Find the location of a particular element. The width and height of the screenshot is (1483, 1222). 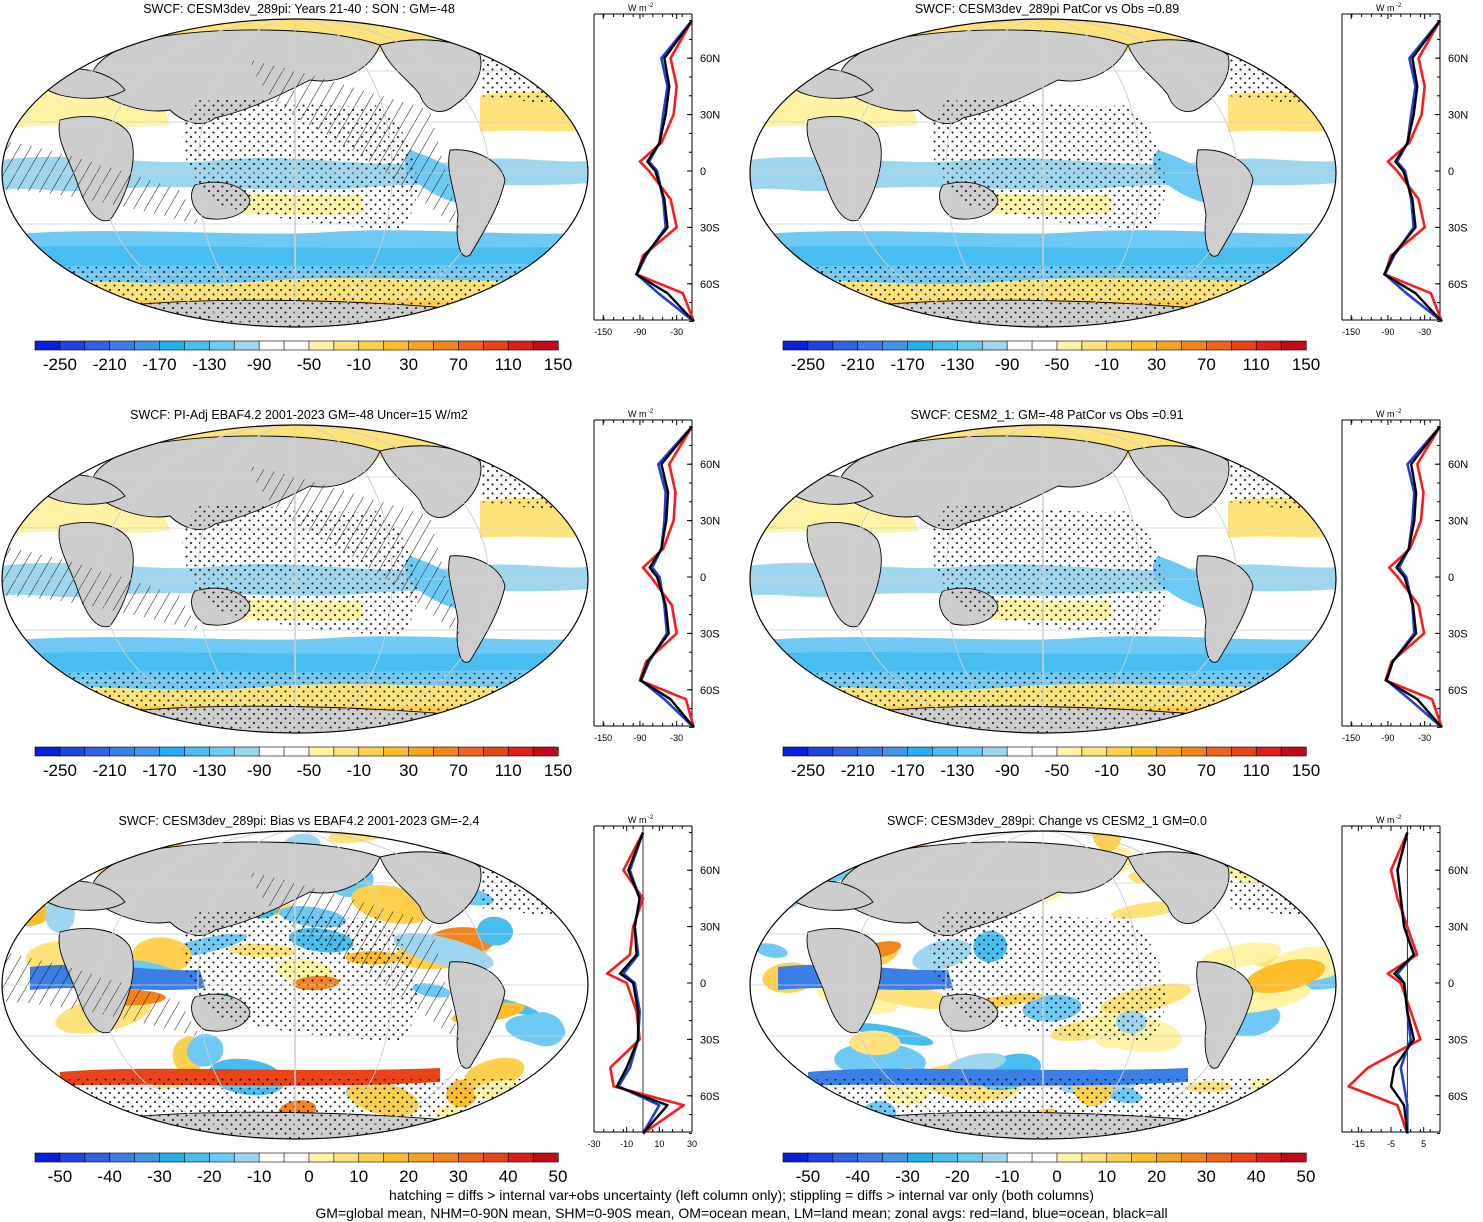

colorbar-tick-label: 50 is located at coordinates (558, 1176).